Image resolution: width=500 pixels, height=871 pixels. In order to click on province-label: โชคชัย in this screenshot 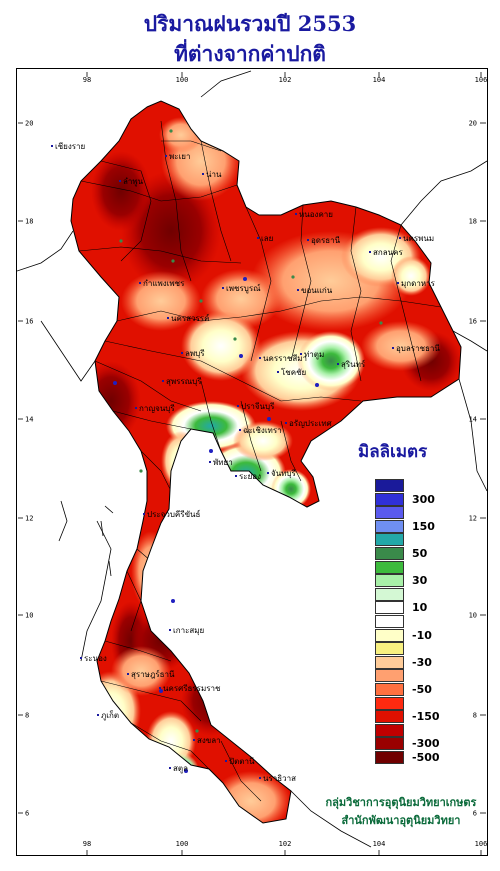, I will do `click(293, 372)`.